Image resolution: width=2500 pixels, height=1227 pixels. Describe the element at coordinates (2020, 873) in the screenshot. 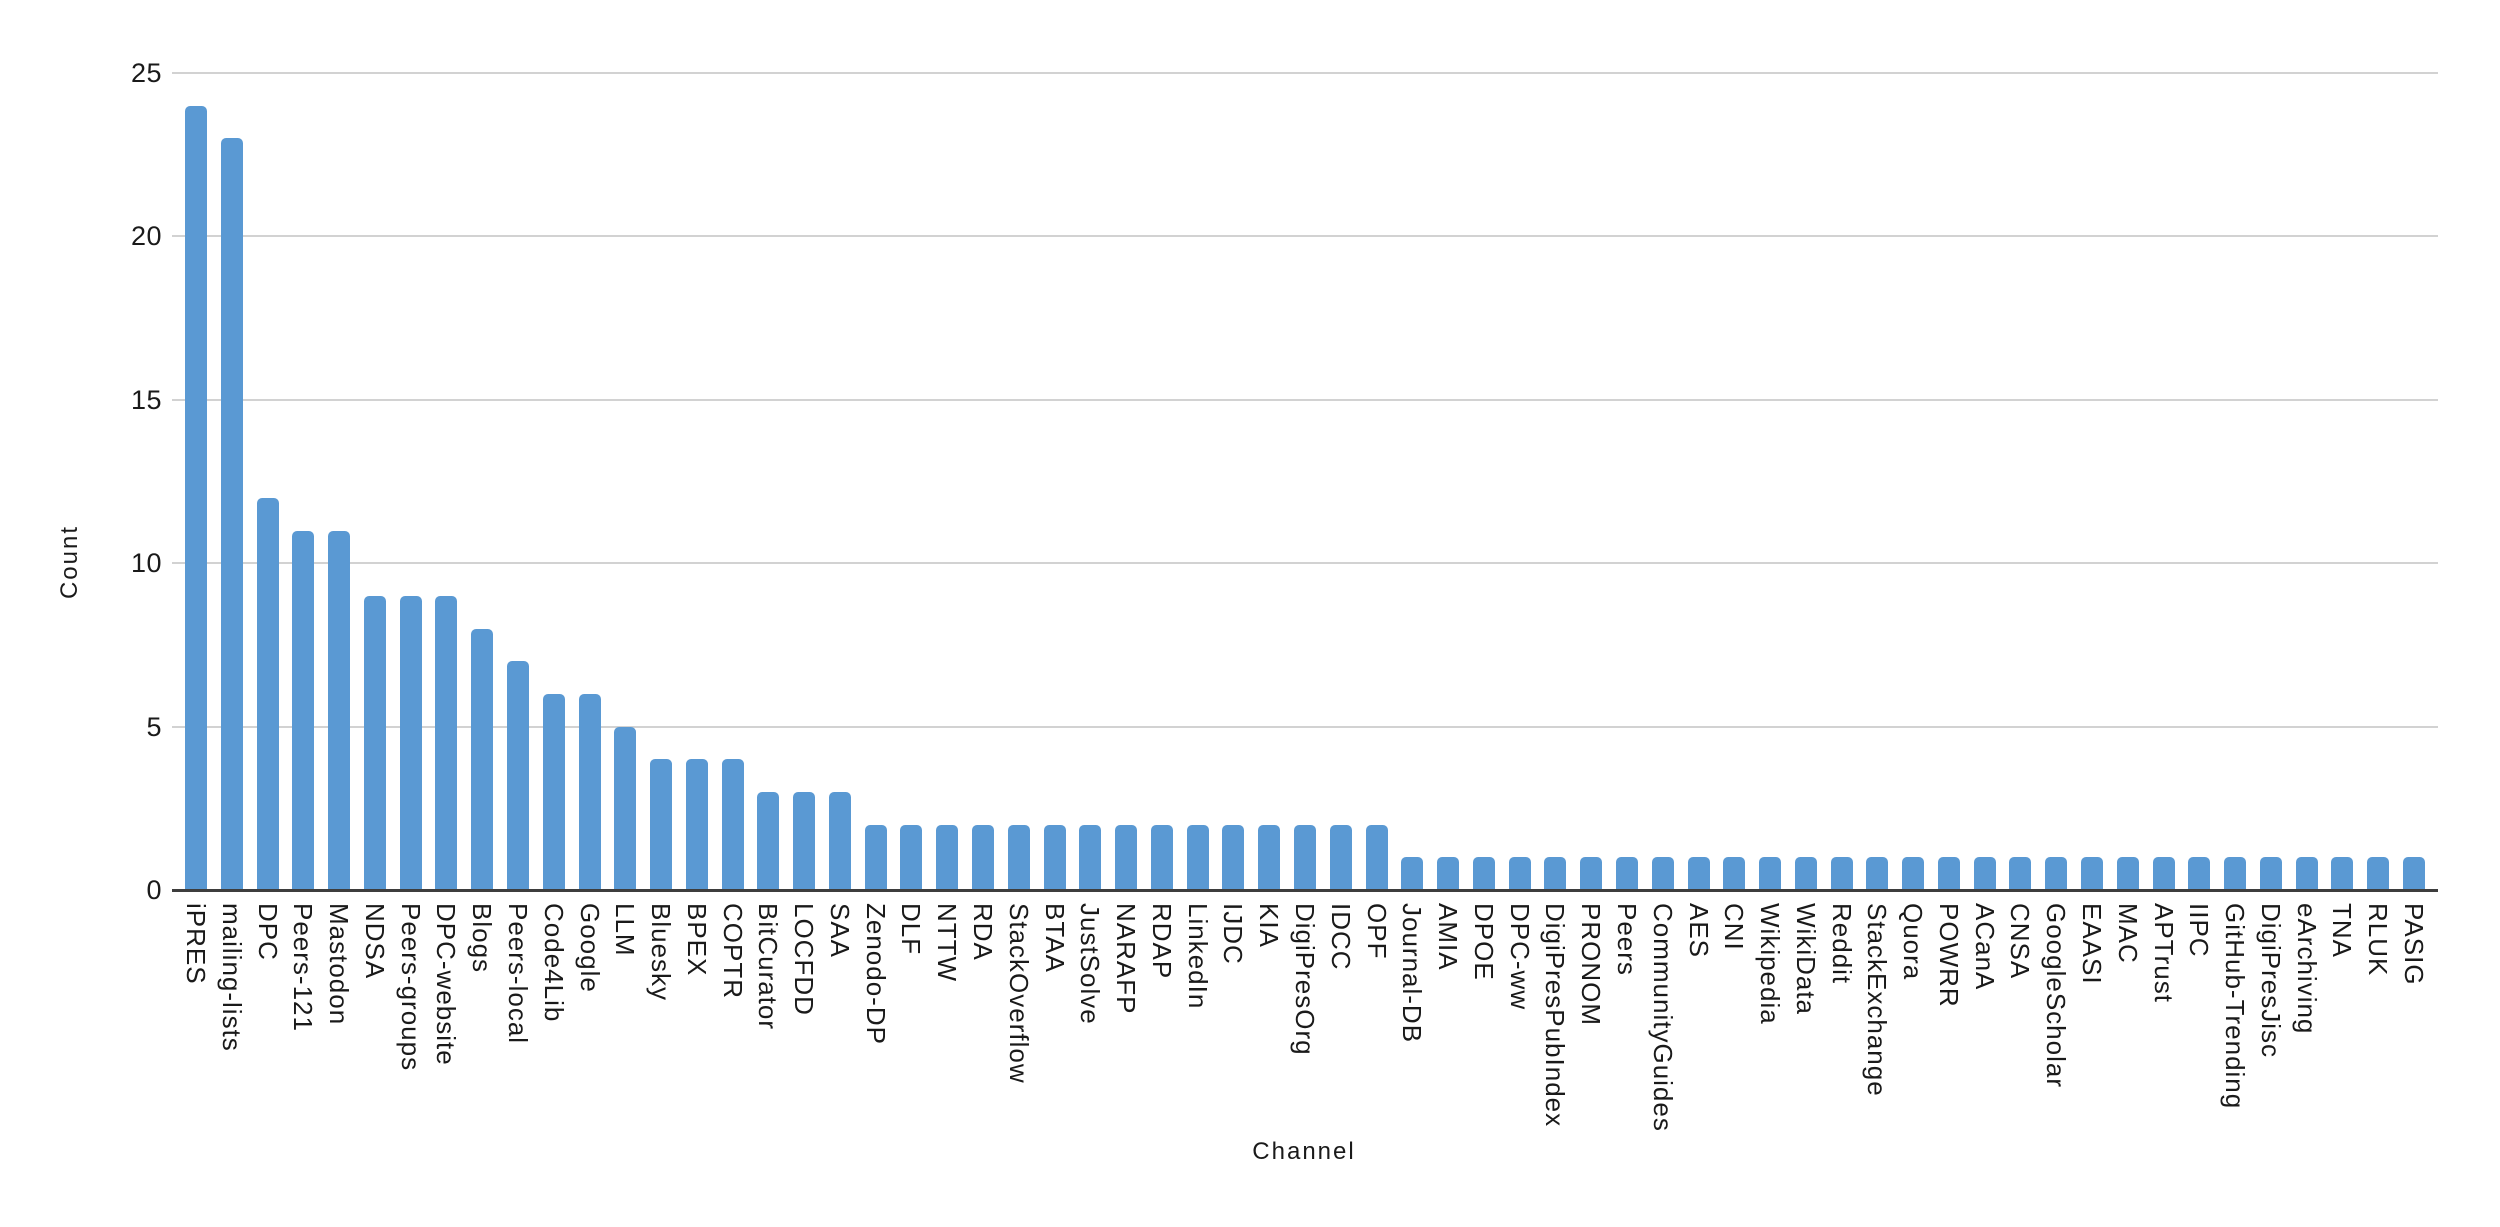

I see `bar-CNSA` at that location.